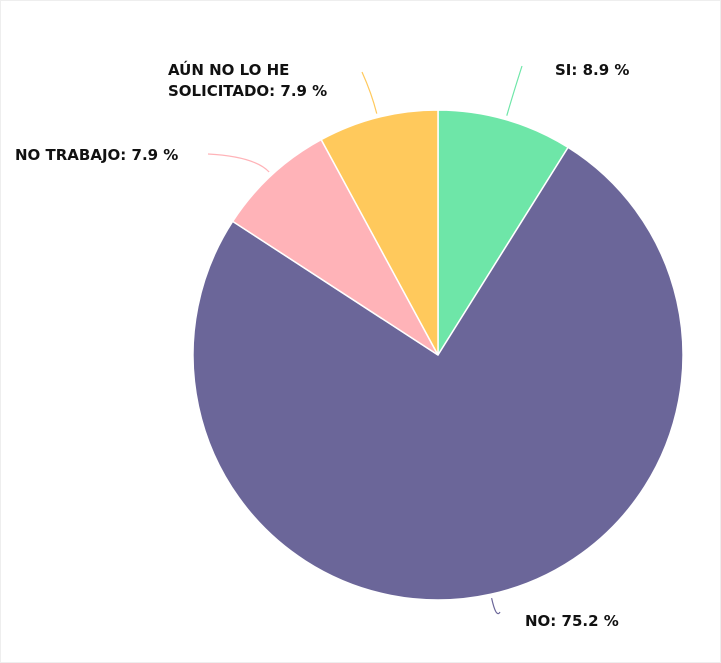  Describe the element at coordinates (572, 621) in the screenshot. I see `slice-label: NO: 75.2 %` at that location.